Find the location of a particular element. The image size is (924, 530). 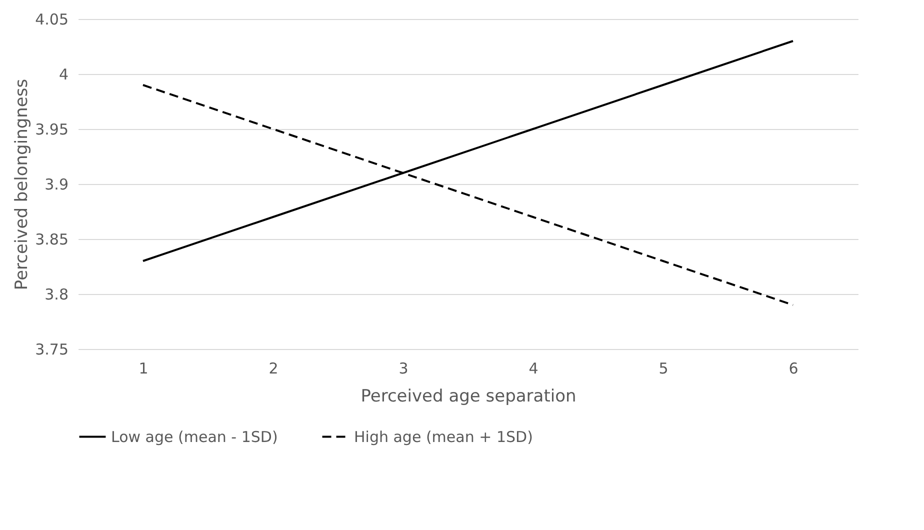

x-tick-label: 1 is located at coordinates (143, 369).